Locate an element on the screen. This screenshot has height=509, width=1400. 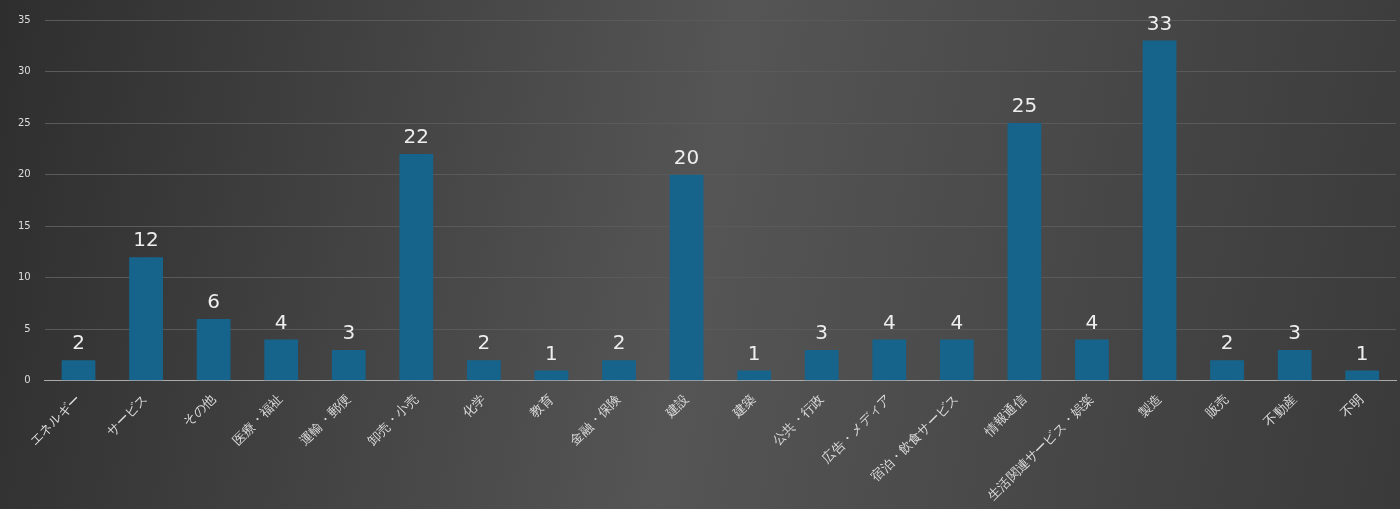
x-tick-label: 医療・福祉 is located at coordinates (257, 419).